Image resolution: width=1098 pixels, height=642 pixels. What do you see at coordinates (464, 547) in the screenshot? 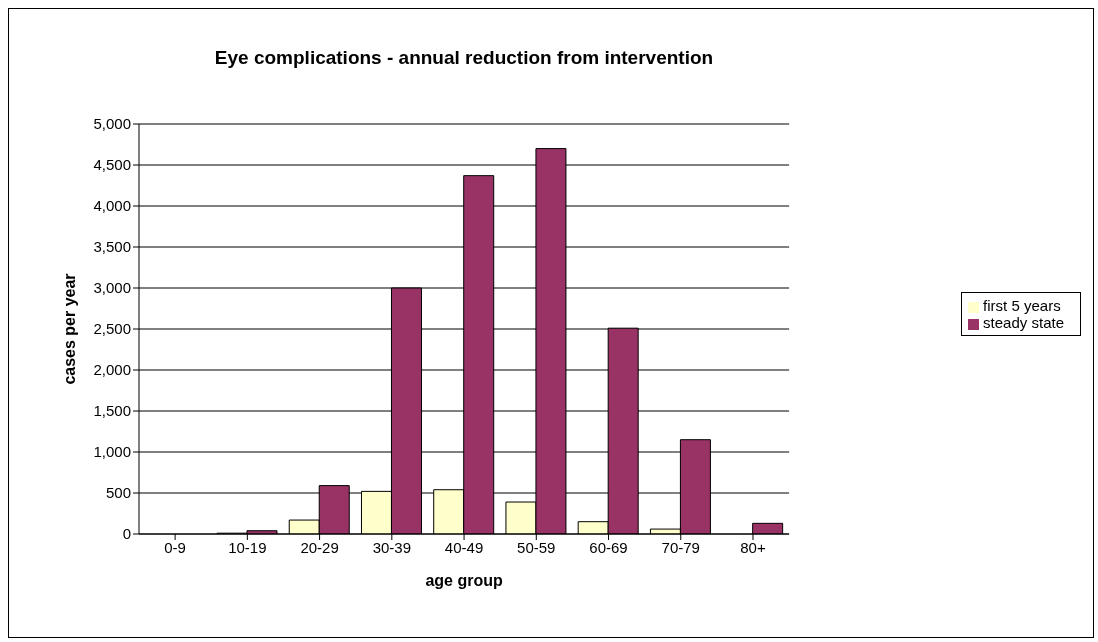
I see `x-tick-label: 40-49` at bounding box center [464, 547].